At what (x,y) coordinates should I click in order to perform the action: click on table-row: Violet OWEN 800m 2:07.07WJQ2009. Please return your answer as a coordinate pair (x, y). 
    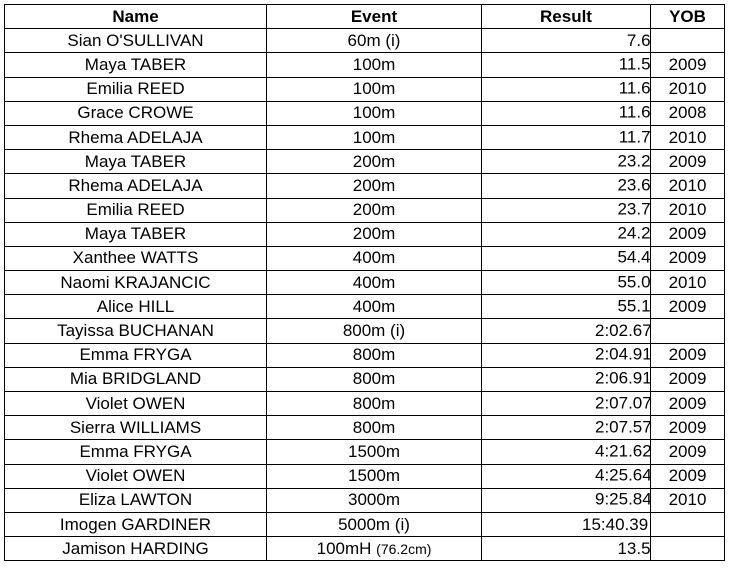
    Looking at the image, I should click on (364, 403).